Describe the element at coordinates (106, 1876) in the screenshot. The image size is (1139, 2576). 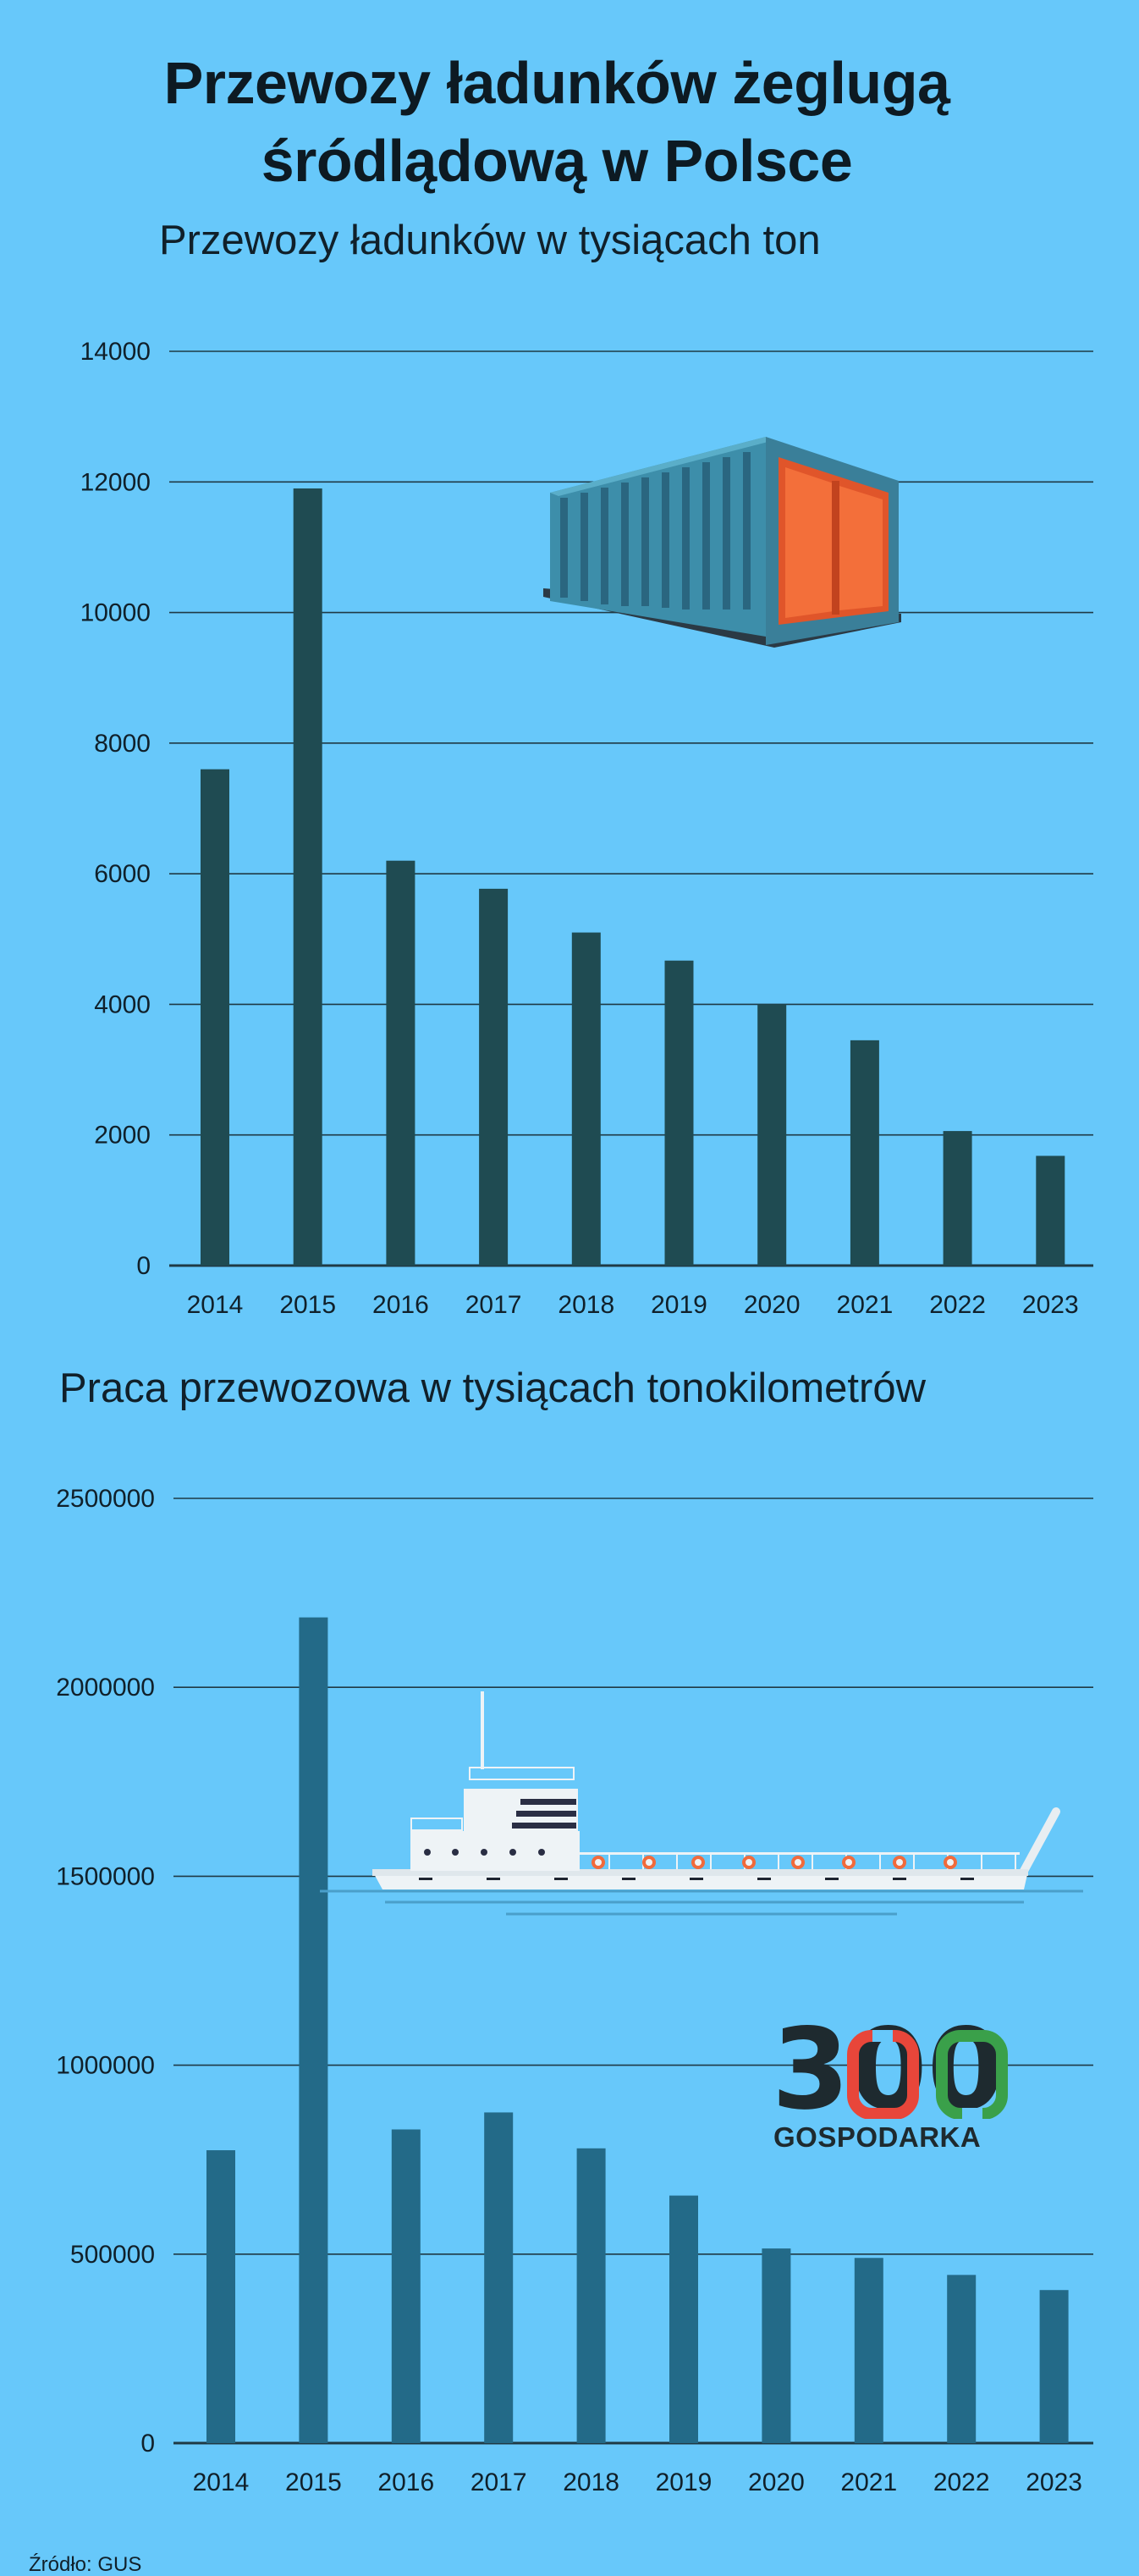
I see `y-tick-label: 1500000` at that location.